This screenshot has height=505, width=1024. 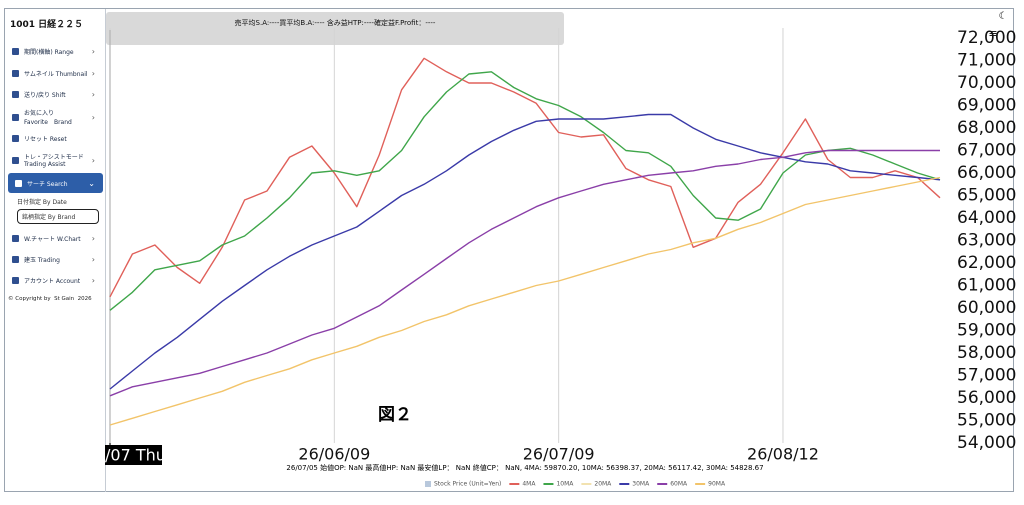 I want to click on legend-label: 20MA, so click(x=603, y=484).